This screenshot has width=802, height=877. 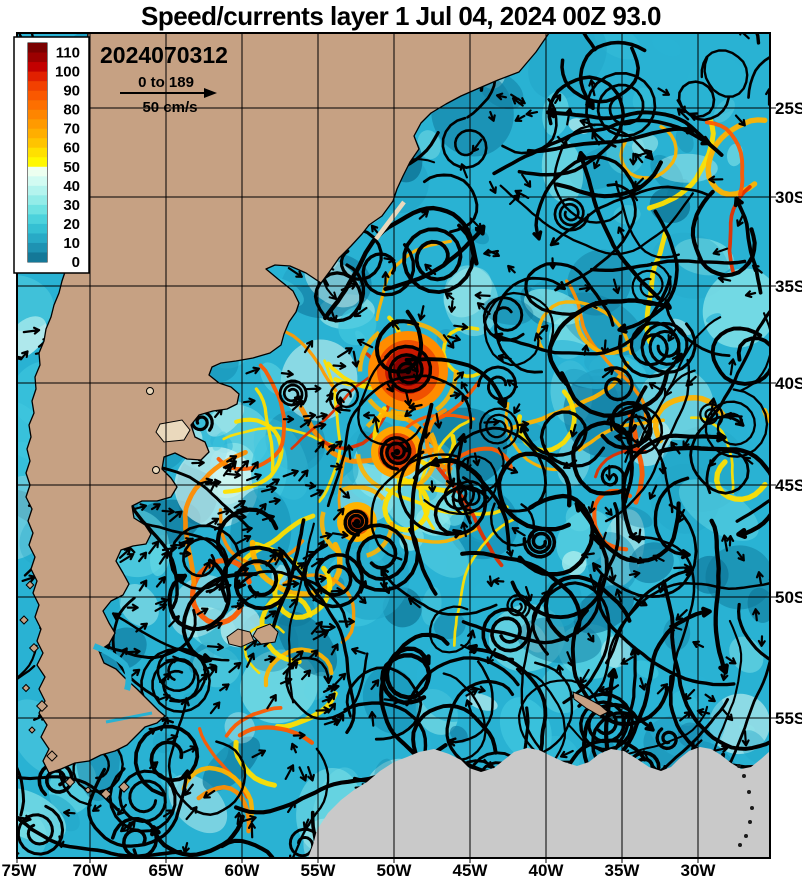 What do you see at coordinates (623, 869) in the screenshot?
I see `lon-label: 35W` at bounding box center [623, 869].